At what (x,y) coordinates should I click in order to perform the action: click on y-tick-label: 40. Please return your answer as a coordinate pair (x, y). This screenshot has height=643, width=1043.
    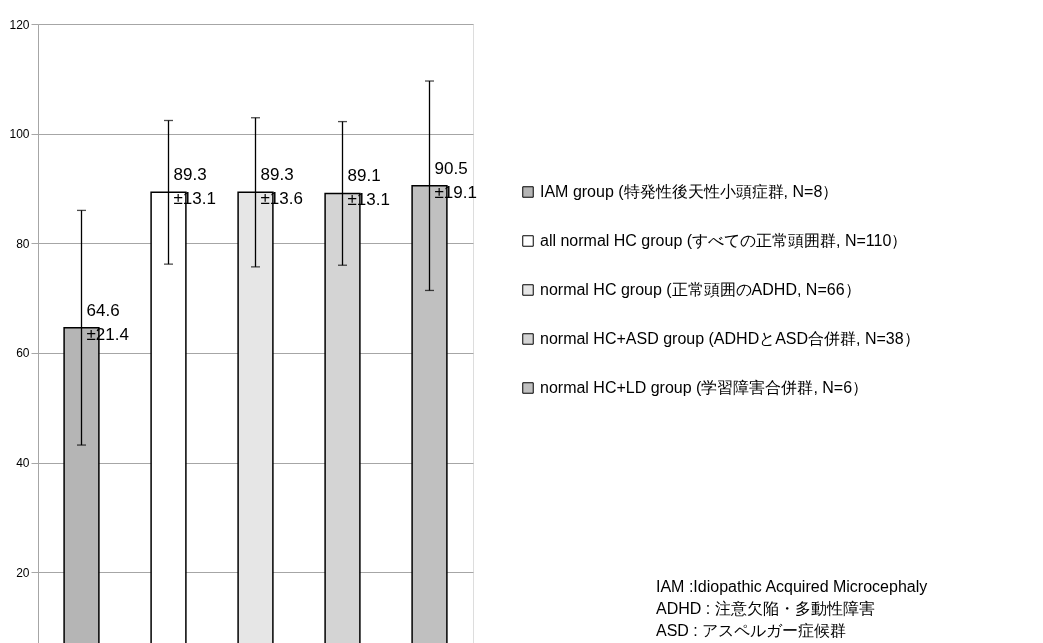
    Looking at the image, I should click on (23, 463).